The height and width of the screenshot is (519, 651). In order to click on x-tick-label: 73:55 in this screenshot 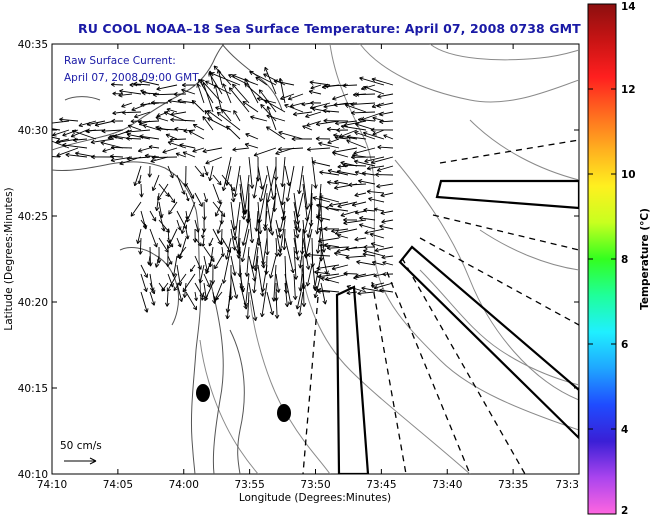, I will do `click(249, 485)`.